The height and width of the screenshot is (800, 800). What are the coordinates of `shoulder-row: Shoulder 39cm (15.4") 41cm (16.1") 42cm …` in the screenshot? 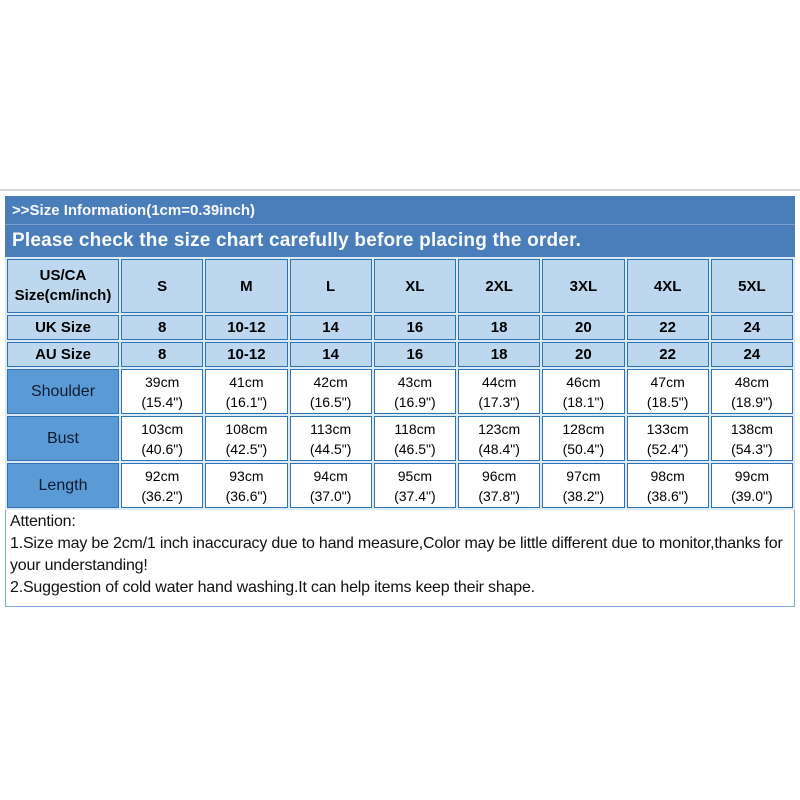 It's located at (400, 391).